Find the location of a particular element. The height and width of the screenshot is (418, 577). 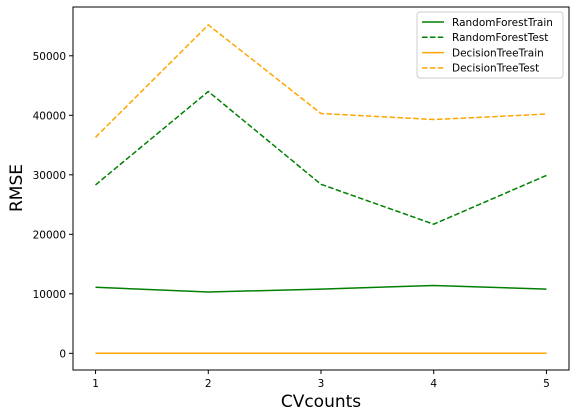

legend-box is located at coordinates (490, 45).